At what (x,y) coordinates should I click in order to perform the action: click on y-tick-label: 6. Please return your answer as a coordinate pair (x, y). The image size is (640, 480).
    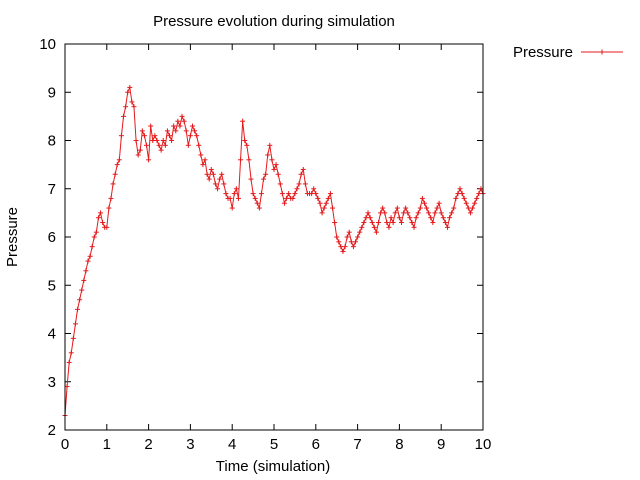
    Looking at the image, I should click on (52, 237).